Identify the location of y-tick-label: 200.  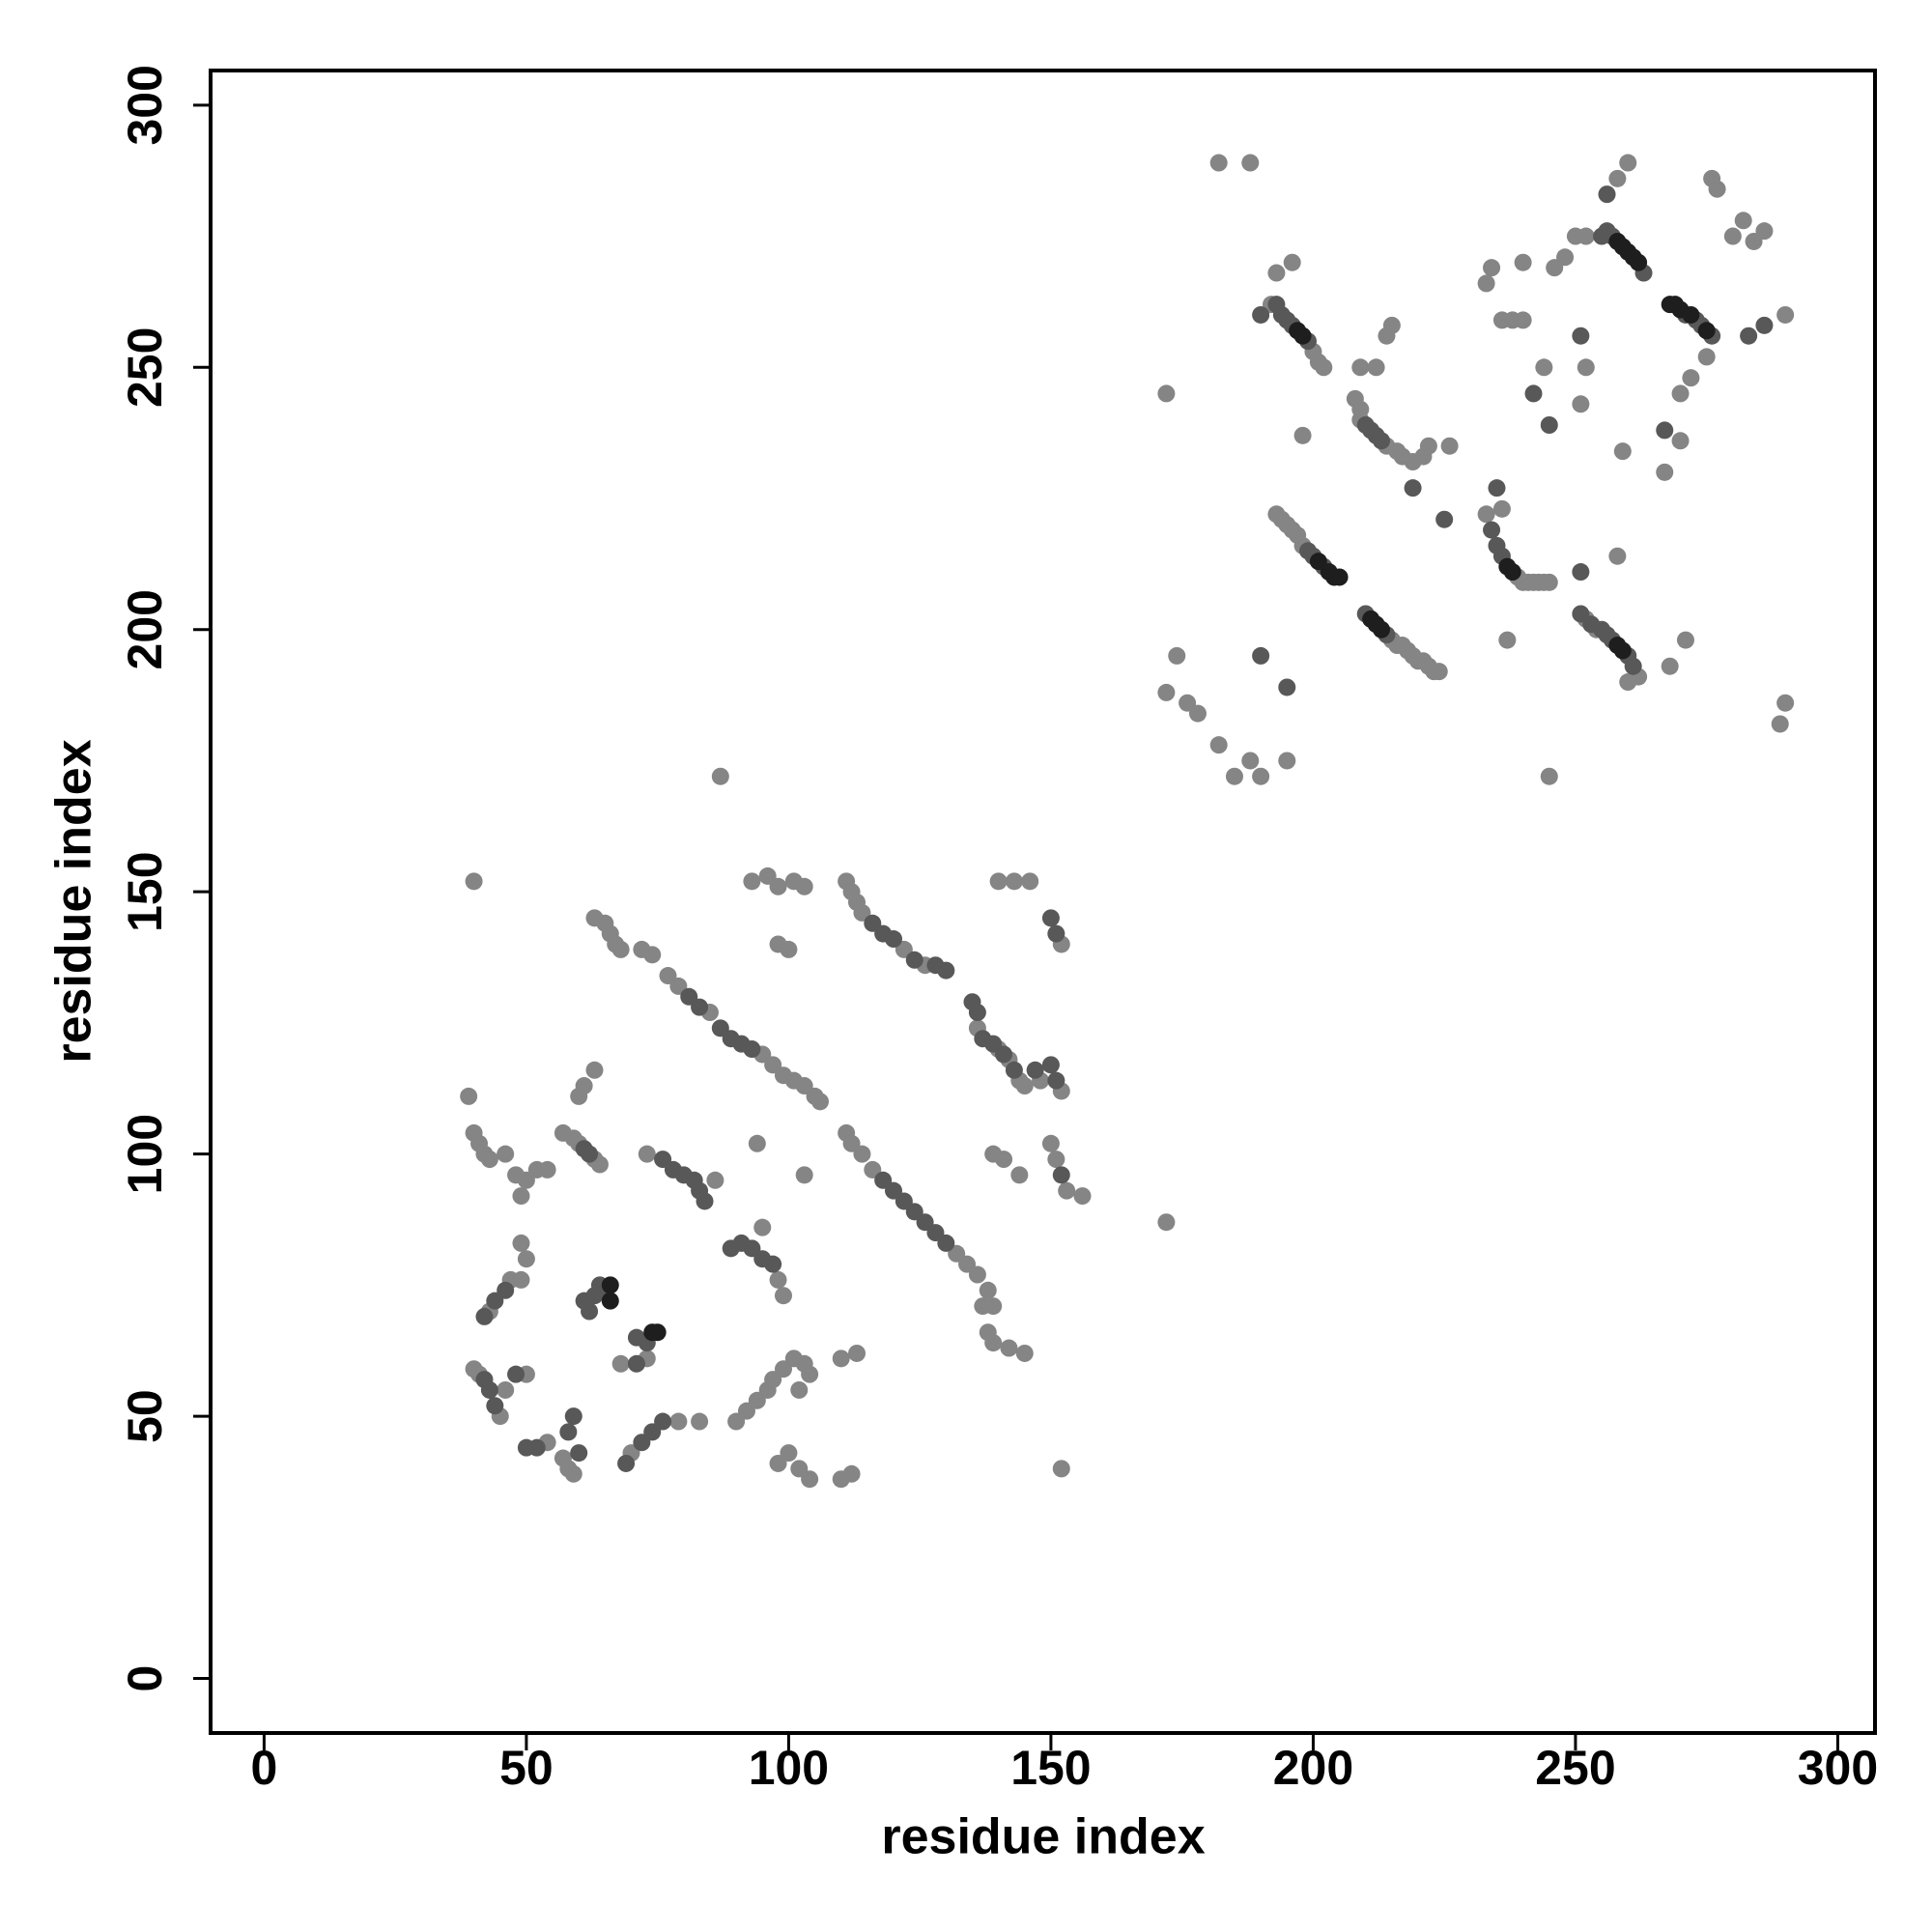
(145, 629).